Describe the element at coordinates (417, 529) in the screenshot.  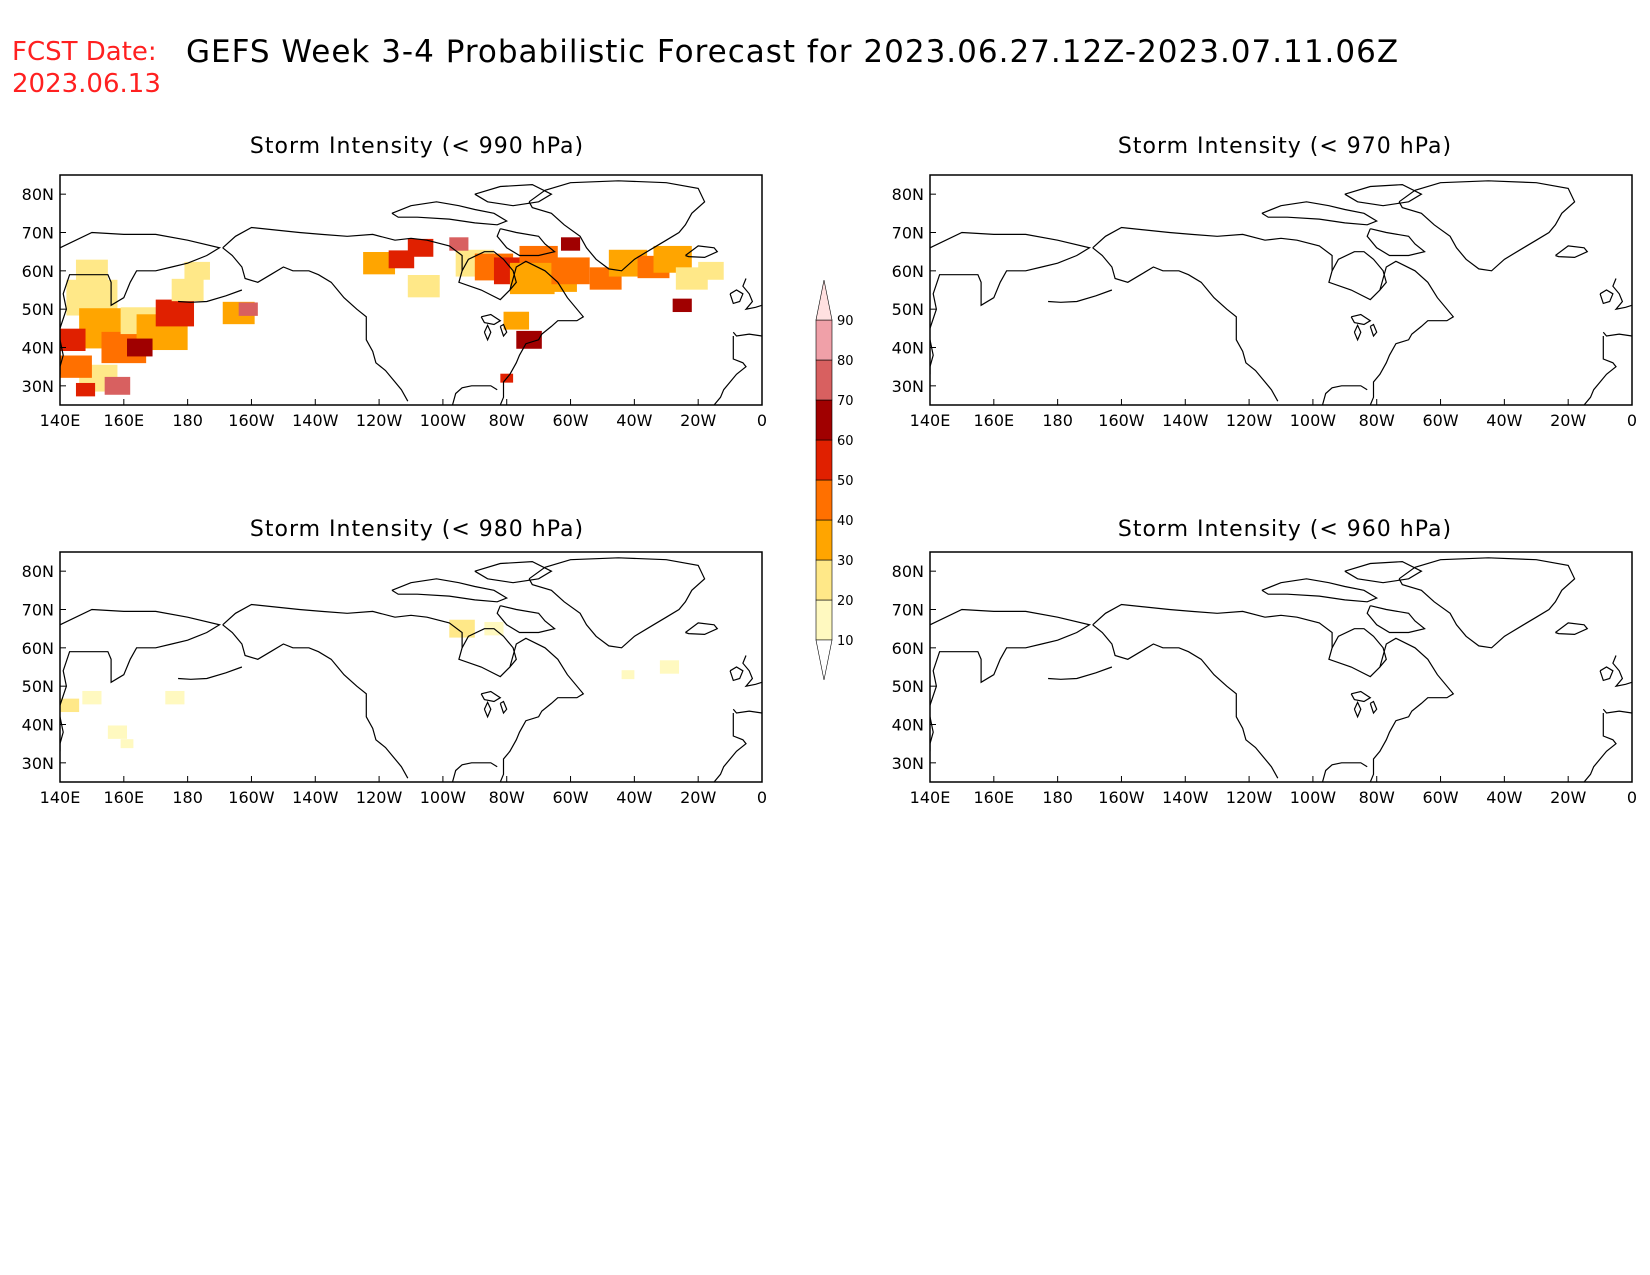
I see `panel-title-980: Storm Intensity (< 980 hPa)` at that location.